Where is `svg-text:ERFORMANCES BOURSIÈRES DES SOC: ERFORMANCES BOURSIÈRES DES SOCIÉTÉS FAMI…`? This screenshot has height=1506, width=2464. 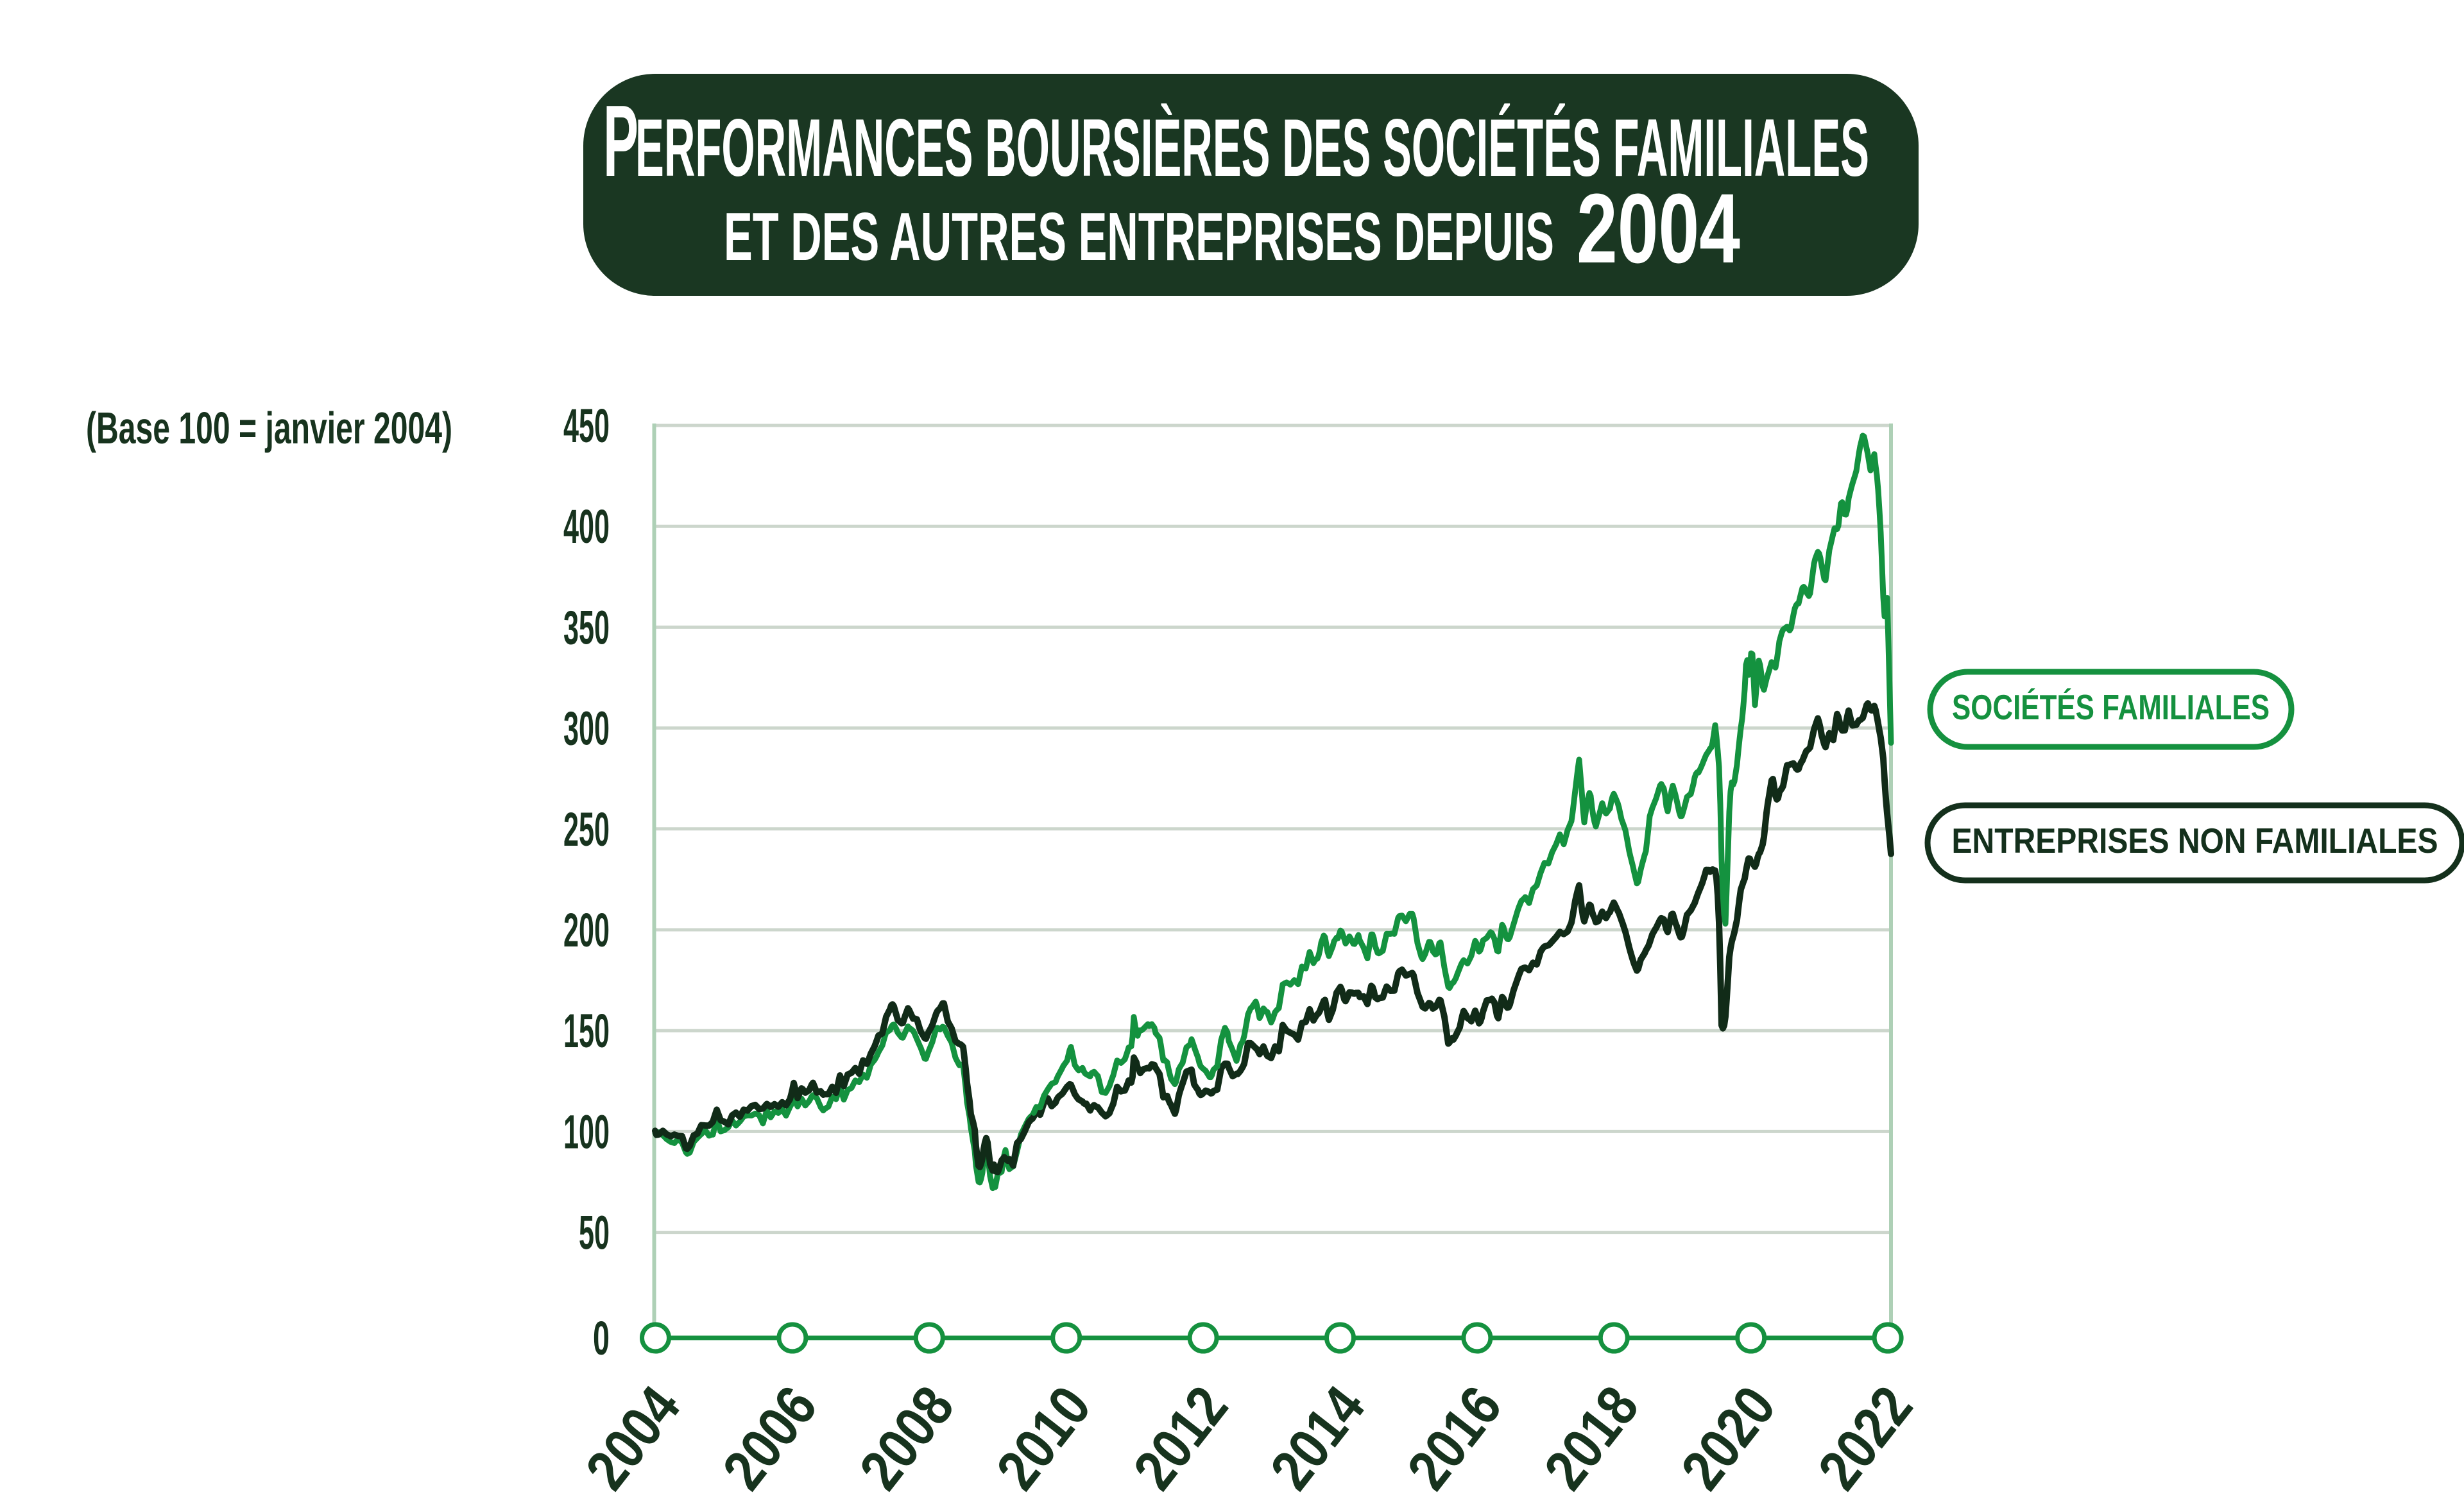
svg-text:ERFORMANCES BOURSIÈRES DES SOC: ERFORMANCES BOURSIÈRES DES SOCIÉTÉS FAMI… is located at coordinates (1252, 147).